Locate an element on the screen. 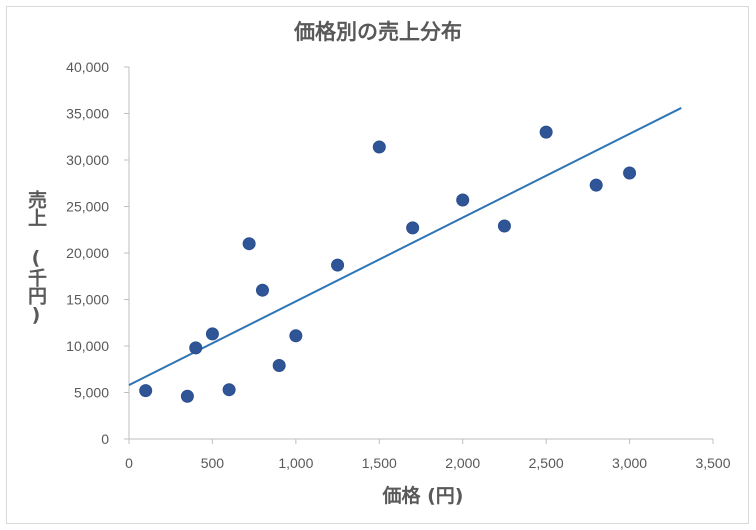  x-tick-label: 2,500 is located at coordinates (546, 463).